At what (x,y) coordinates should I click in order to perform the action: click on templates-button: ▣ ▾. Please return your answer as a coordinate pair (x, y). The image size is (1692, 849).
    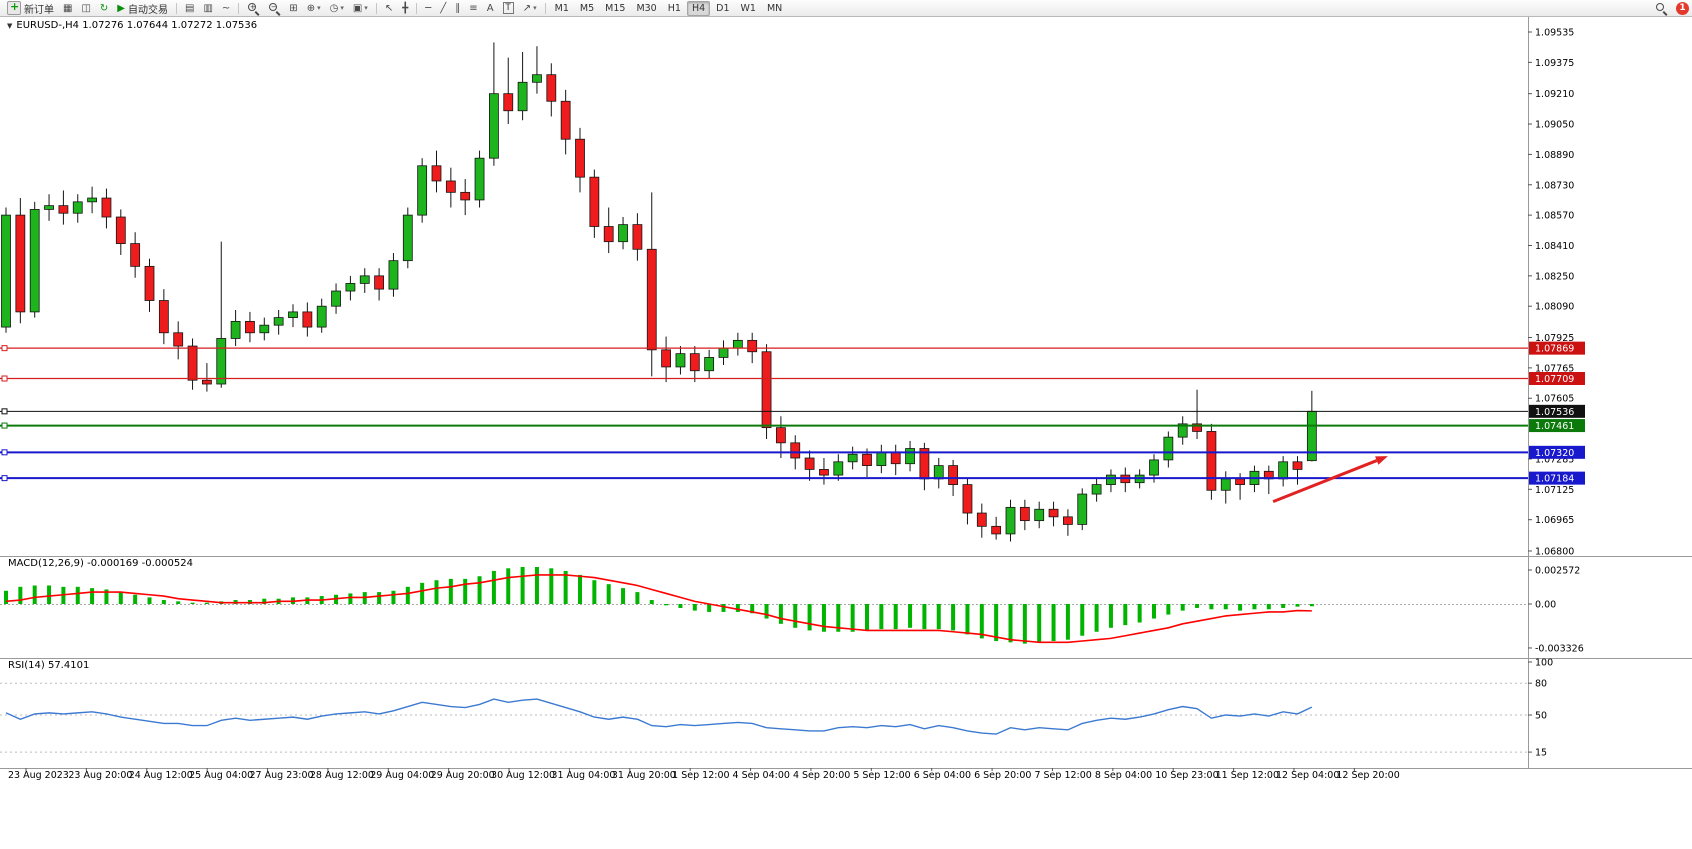
    Looking at the image, I should click on (360, 8).